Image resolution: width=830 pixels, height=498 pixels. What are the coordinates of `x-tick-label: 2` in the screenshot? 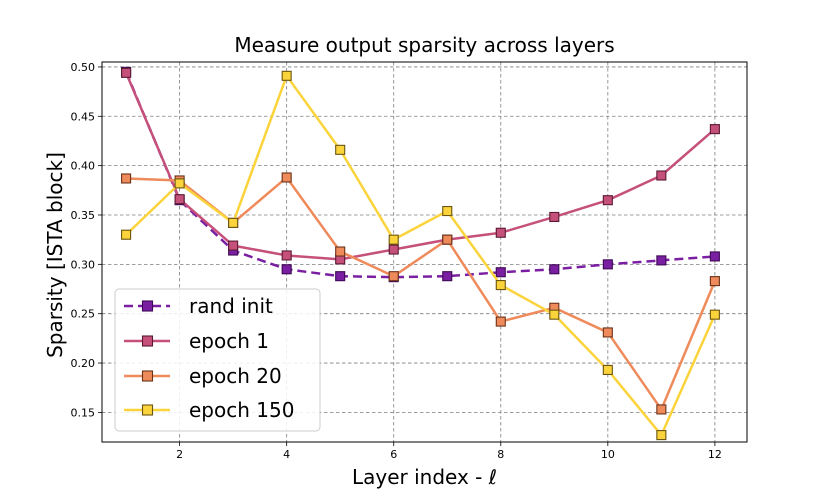 It's located at (179, 454).